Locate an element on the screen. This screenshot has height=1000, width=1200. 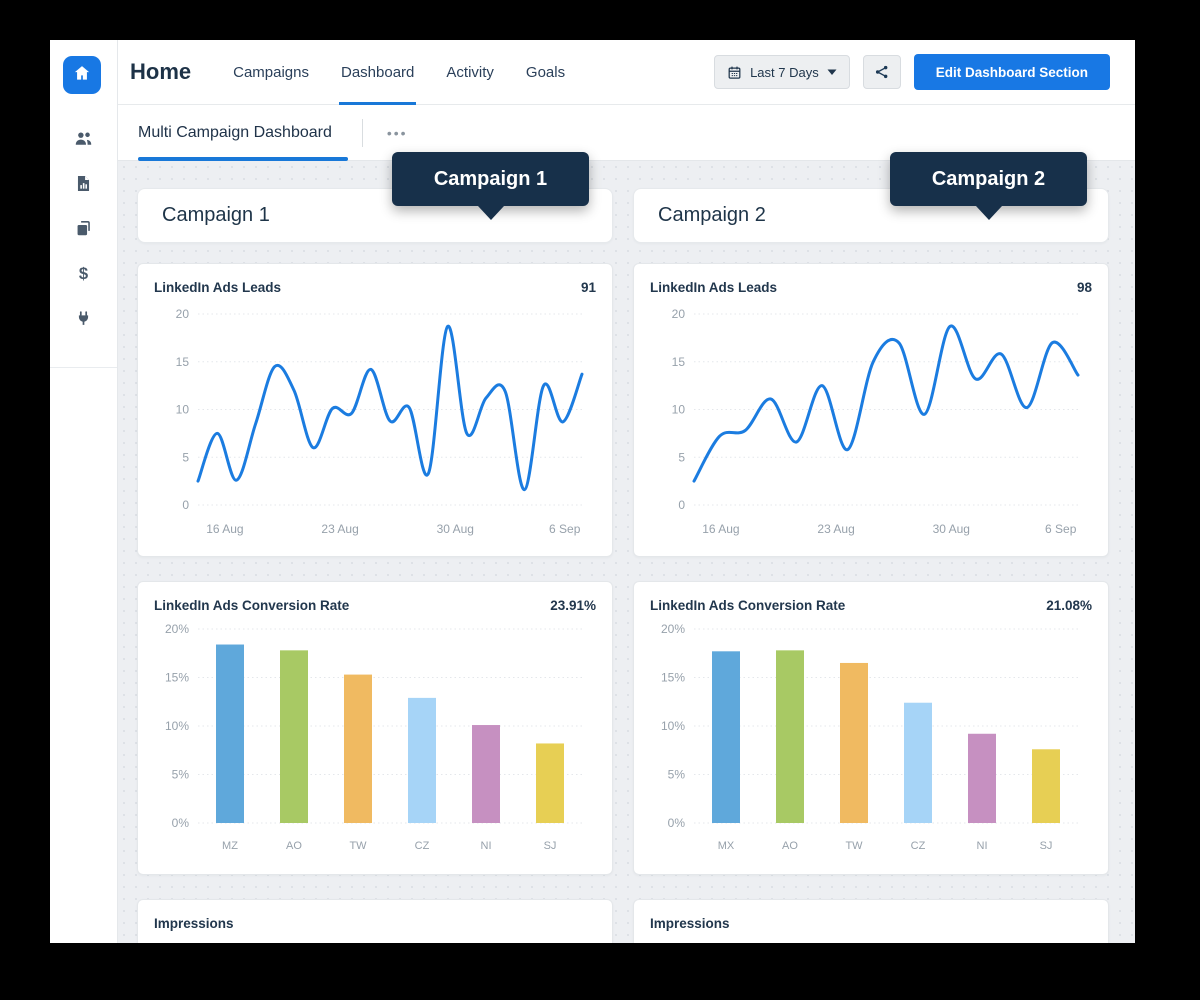
svg-text: 10% is located at coordinates (177, 726).